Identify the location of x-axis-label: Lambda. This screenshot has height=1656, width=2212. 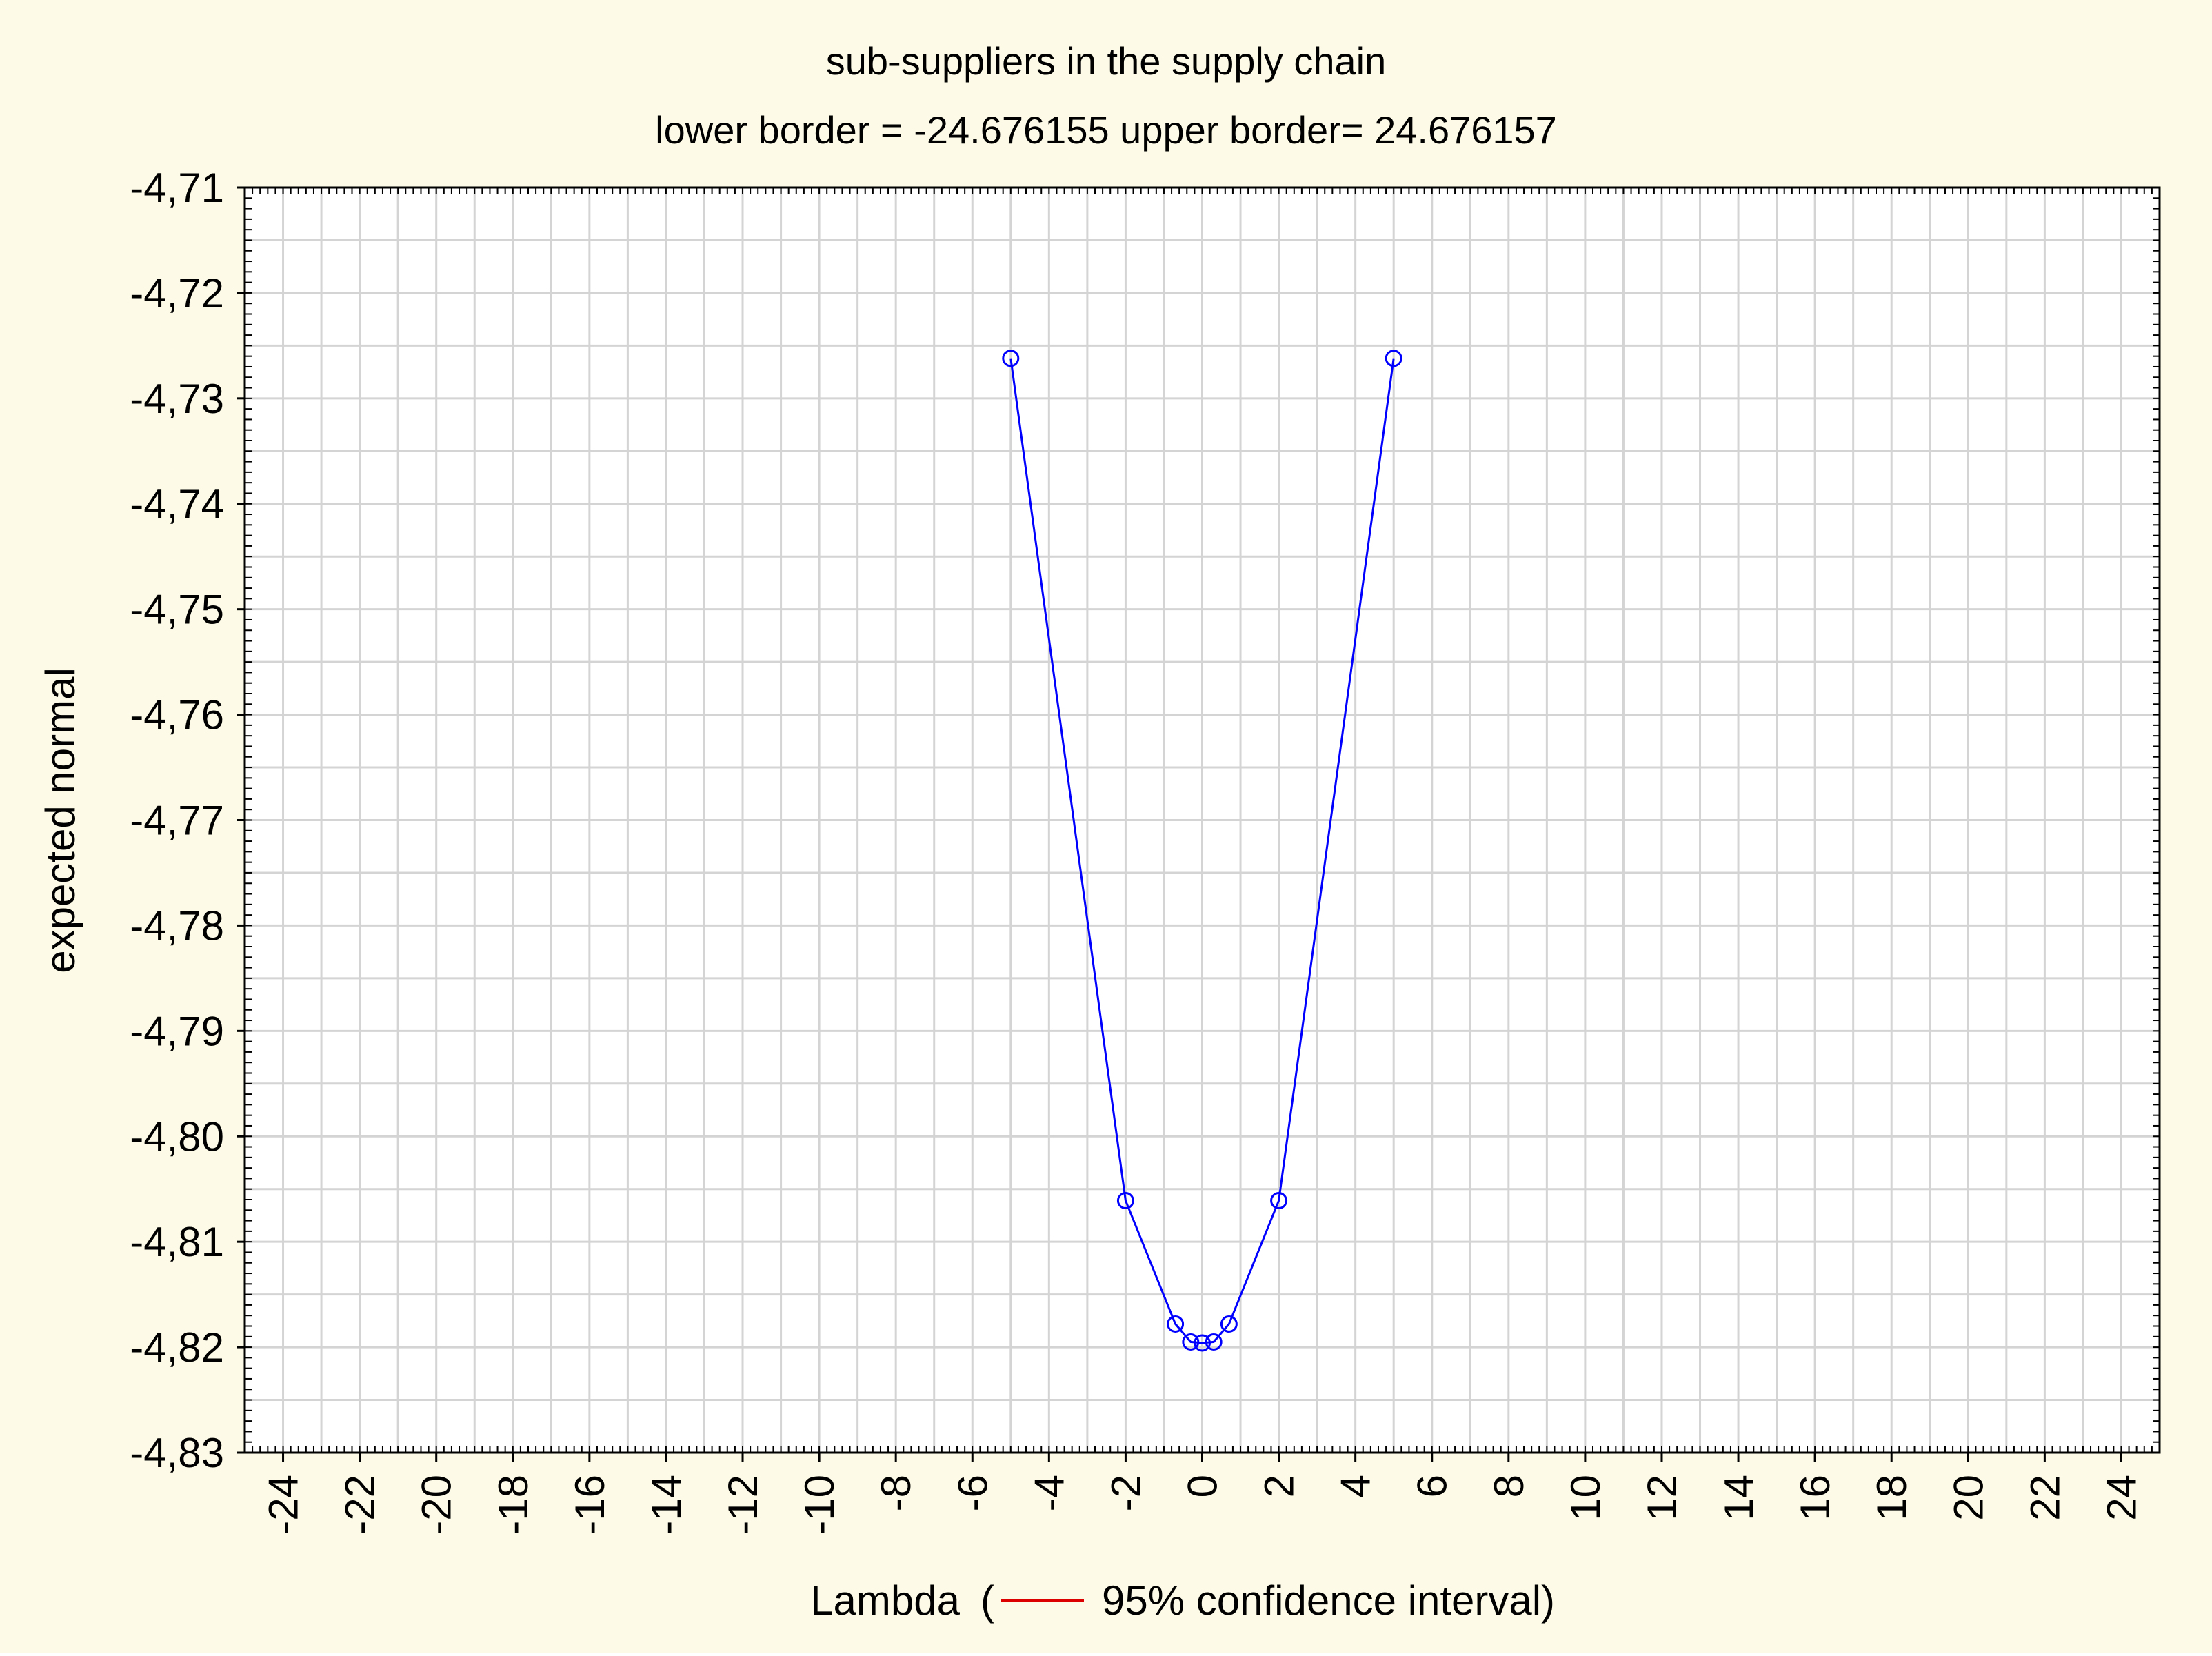
(885, 1600).